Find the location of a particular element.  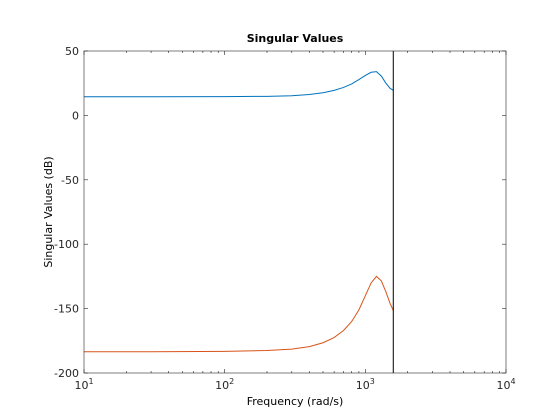

y-tick-label: 0 is located at coordinates (75, 115).